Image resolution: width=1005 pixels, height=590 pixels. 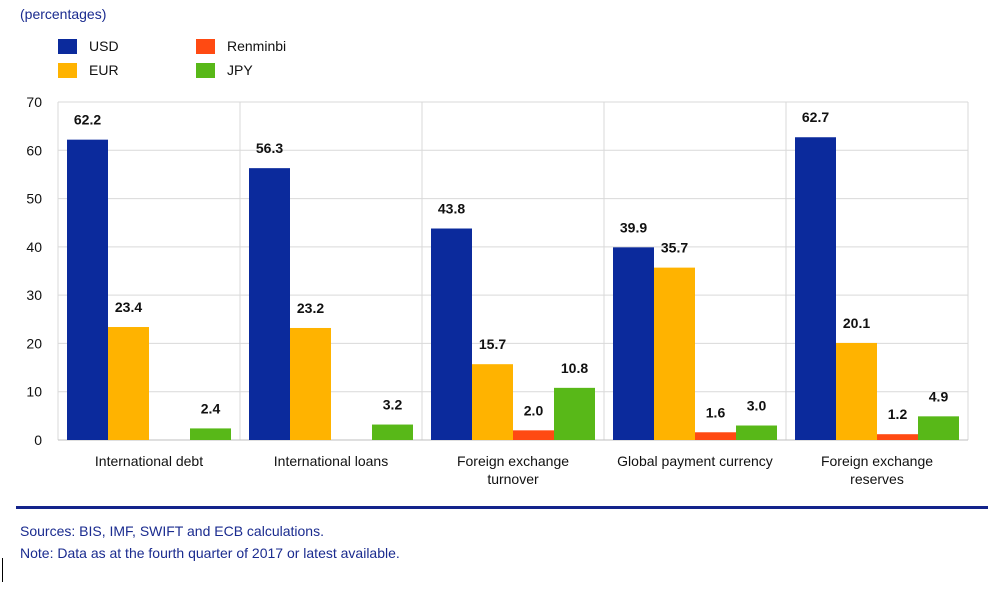 I want to click on data-label-jpy: 3.2, so click(x=393, y=405).